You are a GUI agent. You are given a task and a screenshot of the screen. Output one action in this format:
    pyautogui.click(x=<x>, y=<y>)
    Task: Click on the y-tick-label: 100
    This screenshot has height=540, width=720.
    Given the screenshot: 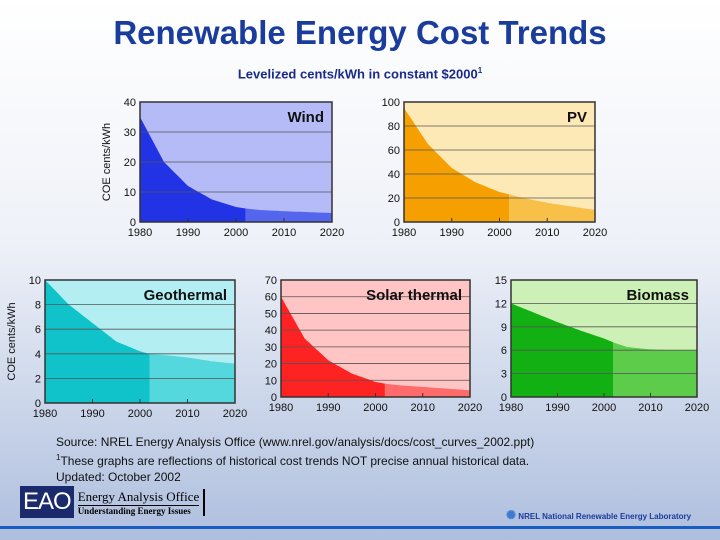 What is the action you would take?
    pyautogui.click(x=391, y=103)
    